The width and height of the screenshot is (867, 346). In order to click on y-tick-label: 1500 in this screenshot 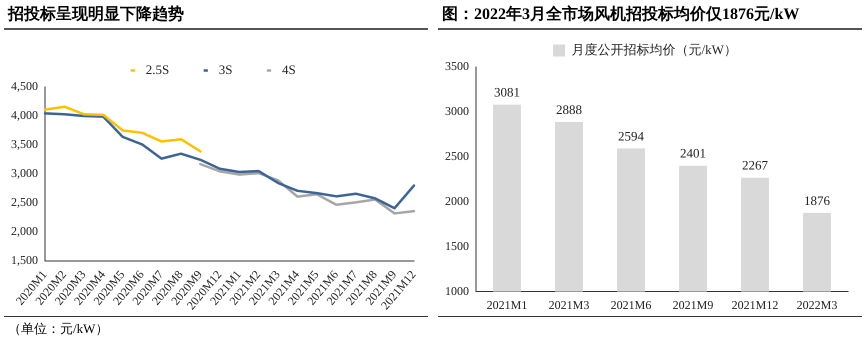, I will do `click(457, 245)`.